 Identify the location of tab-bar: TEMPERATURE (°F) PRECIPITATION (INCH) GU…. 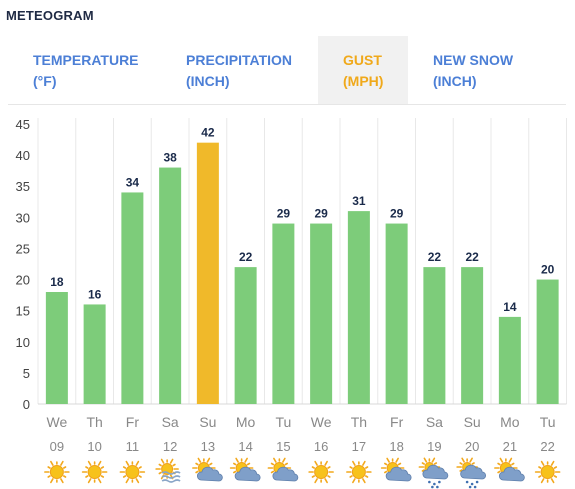
(287, 70).